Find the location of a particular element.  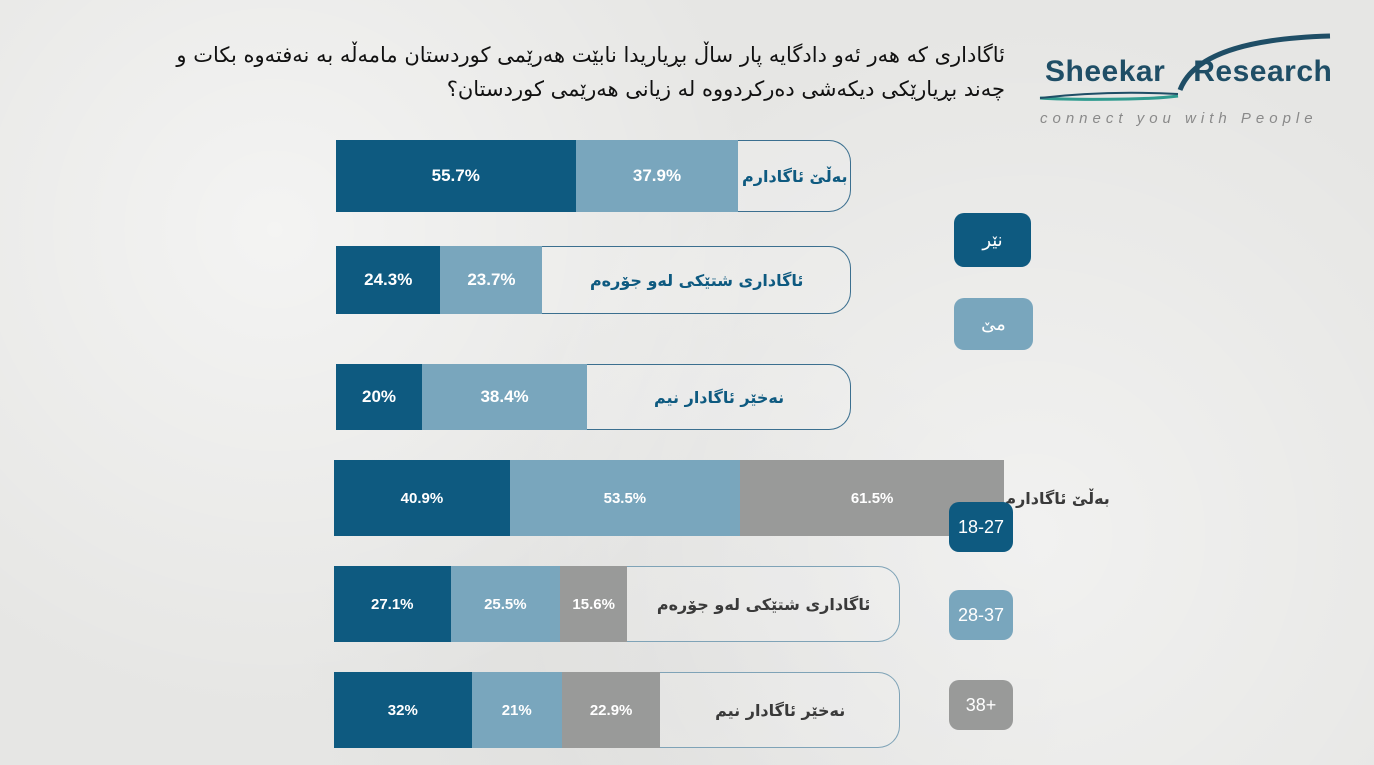

logo-swoosh-icon is located at coordinates (1185, 67).